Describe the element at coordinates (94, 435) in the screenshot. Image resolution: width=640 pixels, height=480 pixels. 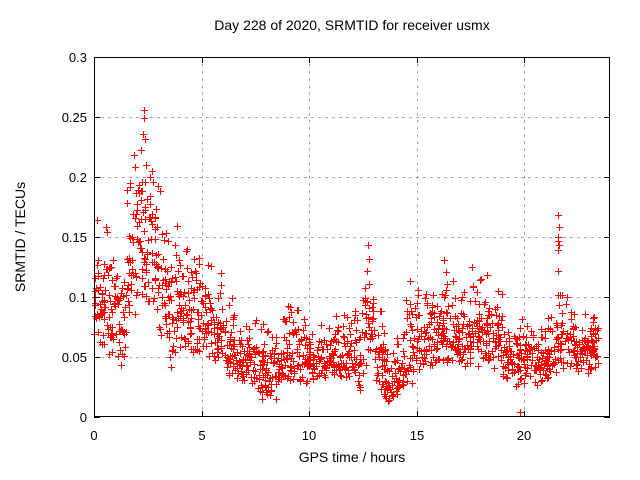
I see `x-tick-label: 0` at that location.